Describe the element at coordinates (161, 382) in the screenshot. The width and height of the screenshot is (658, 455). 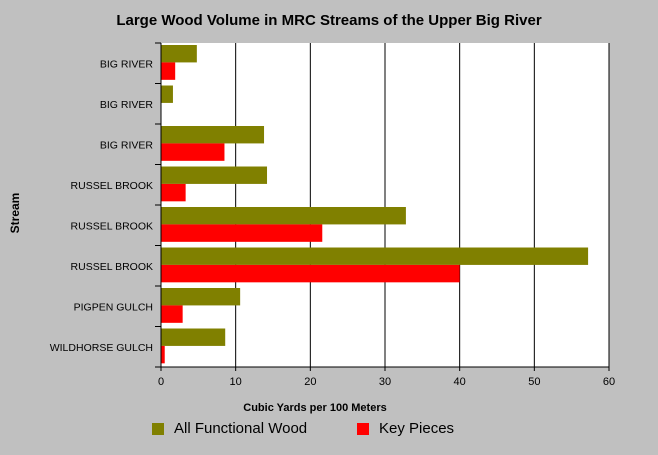
I see `x-tick-label: 0` at that location.